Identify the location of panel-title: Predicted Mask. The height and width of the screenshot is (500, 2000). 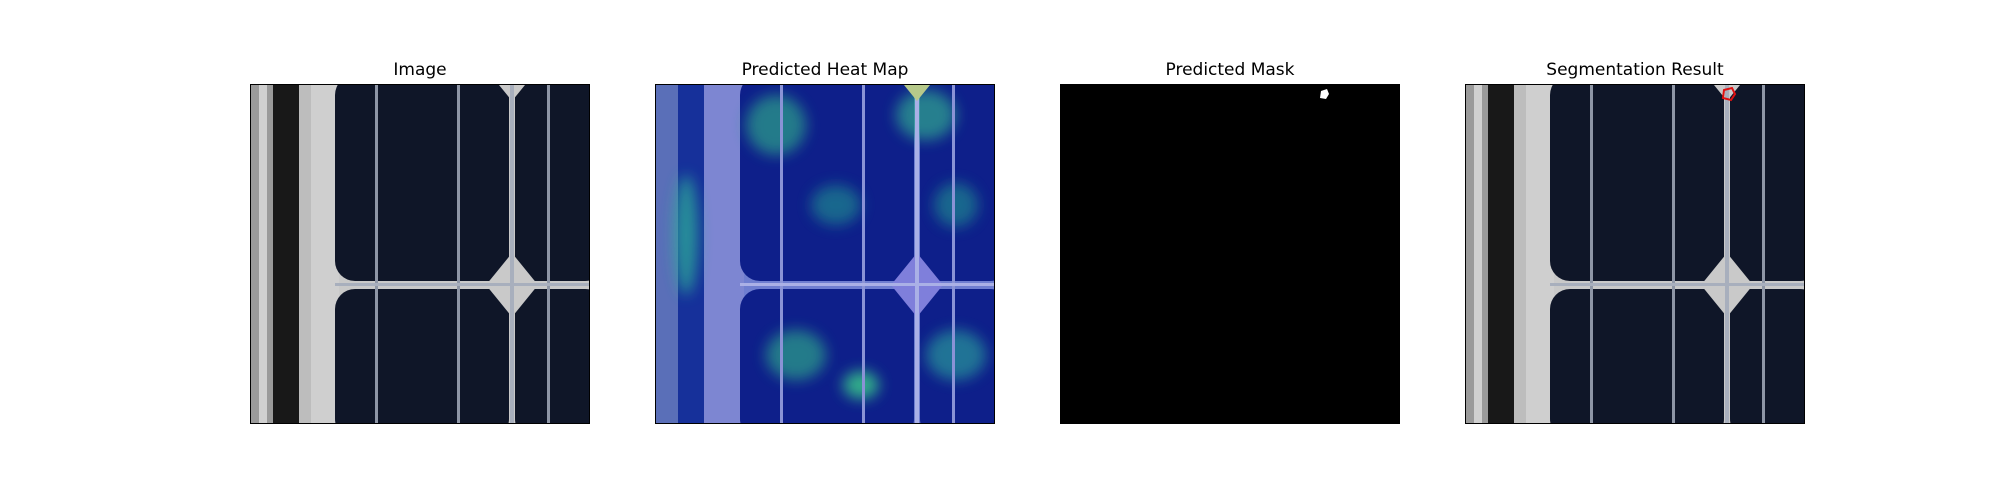
(1230, 70).